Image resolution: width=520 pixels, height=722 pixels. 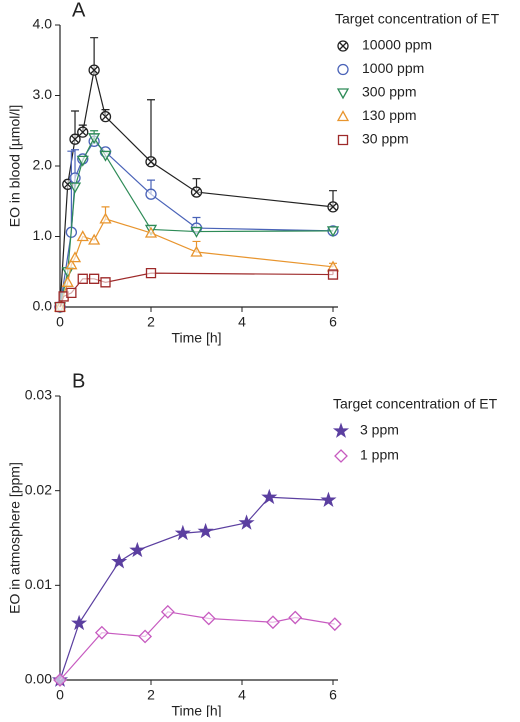 I want to click on y-tick-label: 3.0, so click(x=43, y=94).